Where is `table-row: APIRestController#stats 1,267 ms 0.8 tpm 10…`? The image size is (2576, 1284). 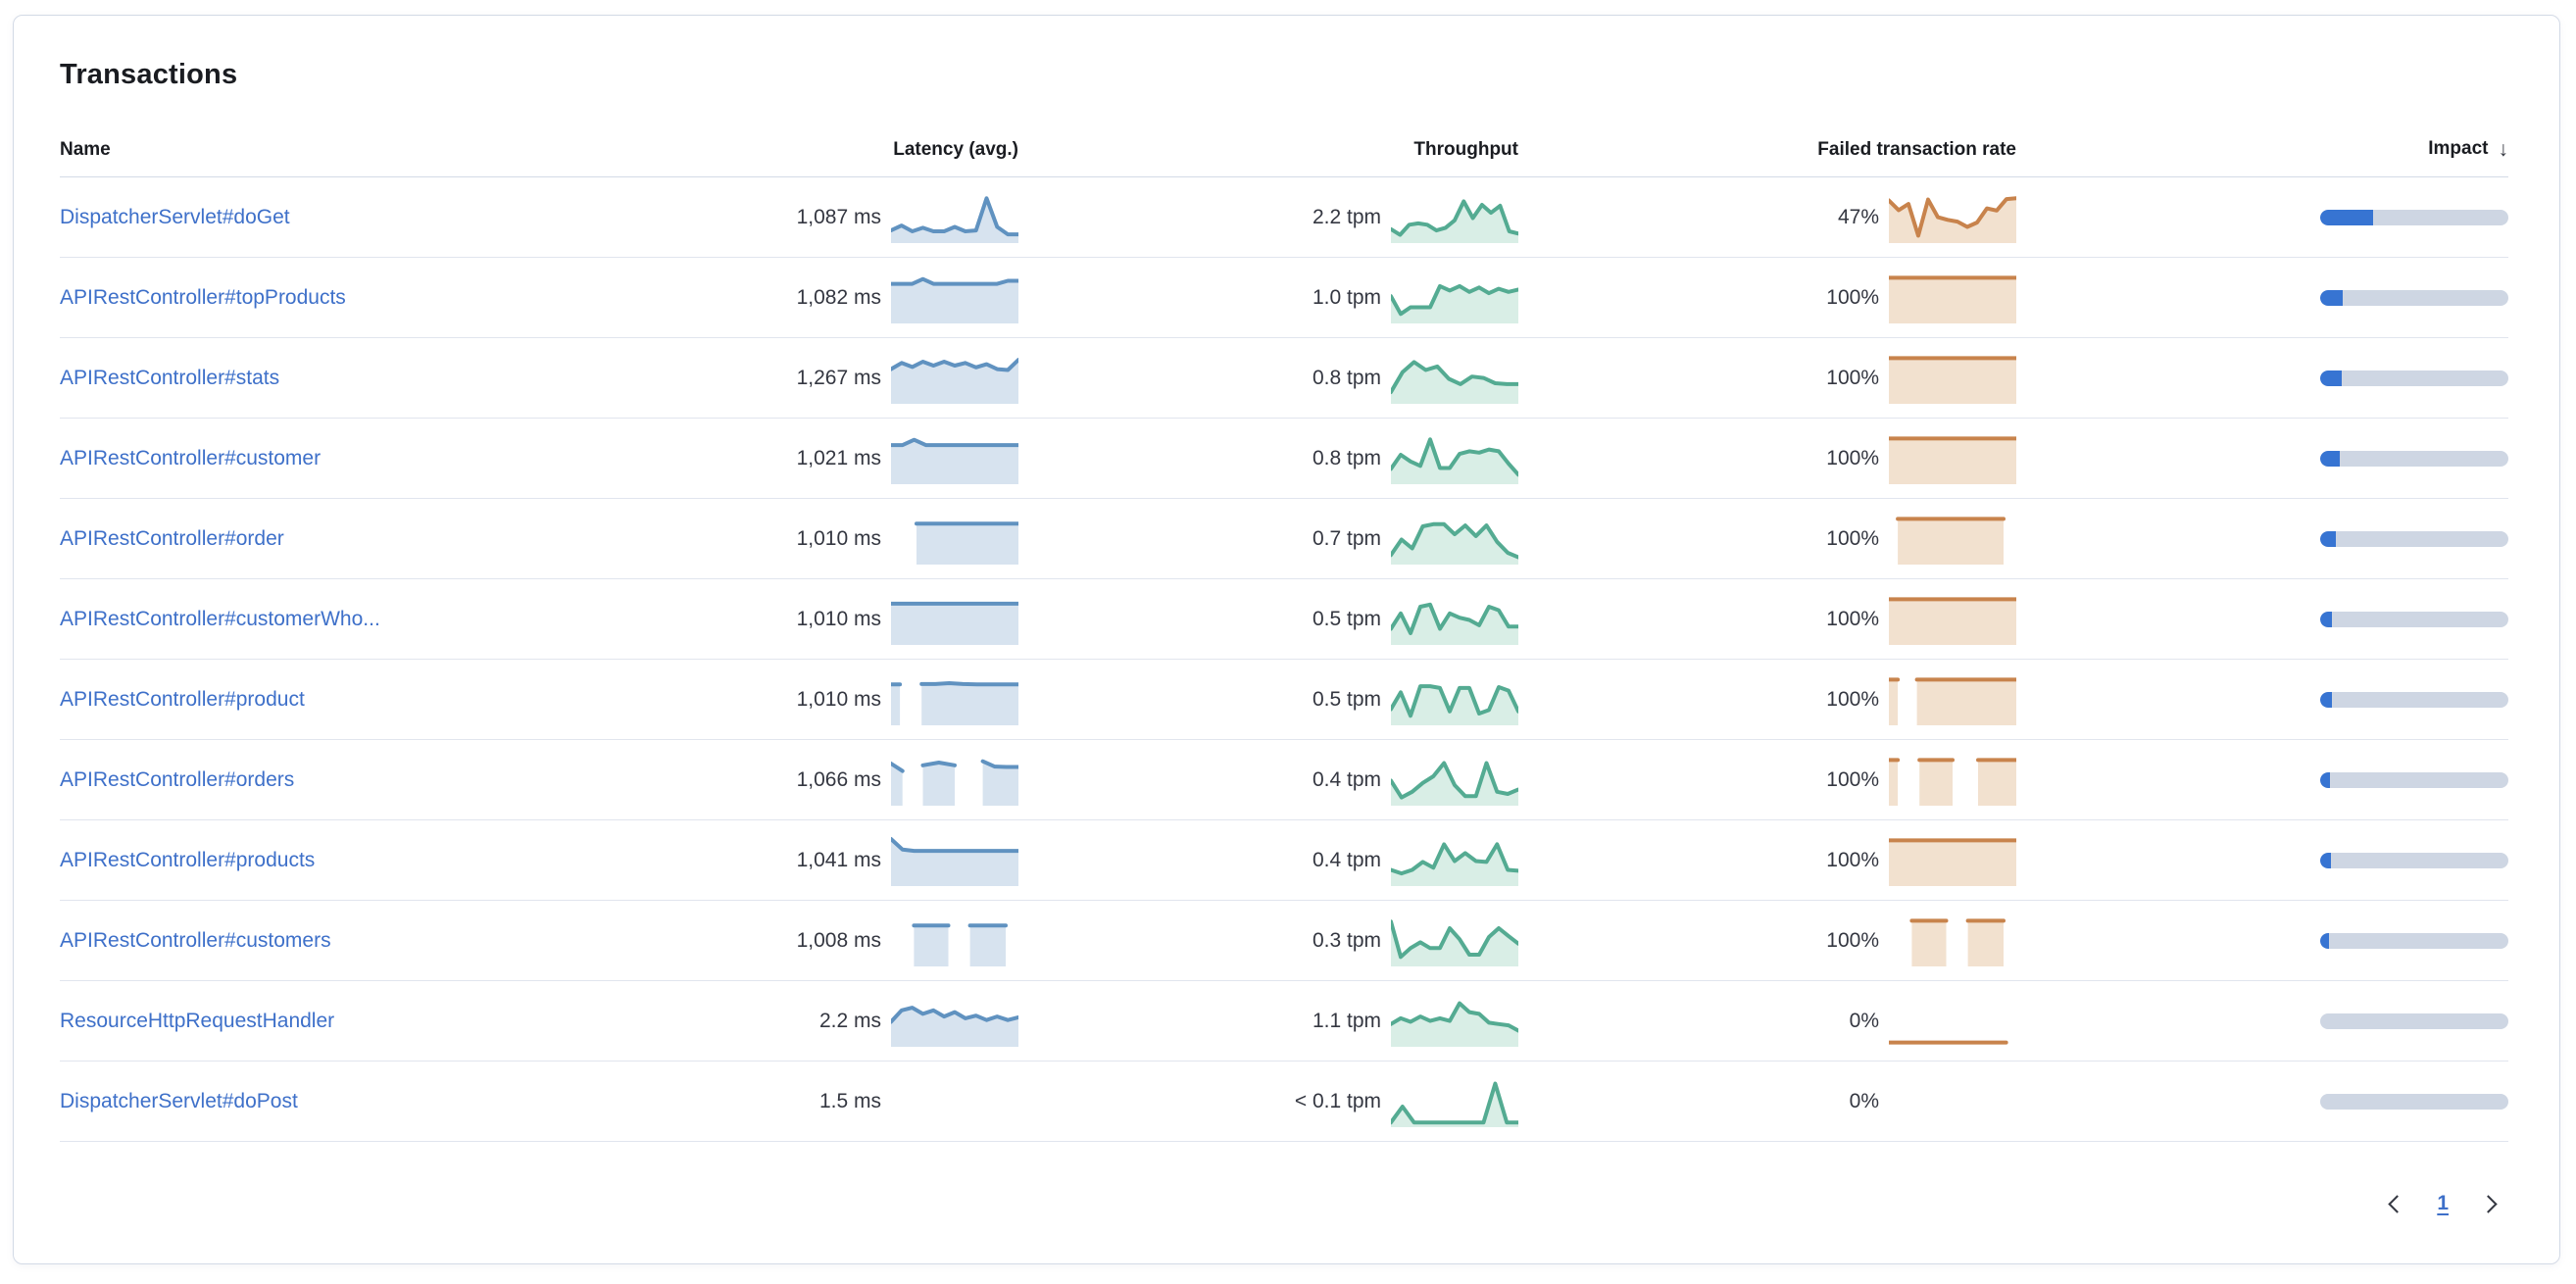
table-row: APIRestController#stats 1,267 ms 0.8 tpm 10… is located at coordinates (1284, 378).